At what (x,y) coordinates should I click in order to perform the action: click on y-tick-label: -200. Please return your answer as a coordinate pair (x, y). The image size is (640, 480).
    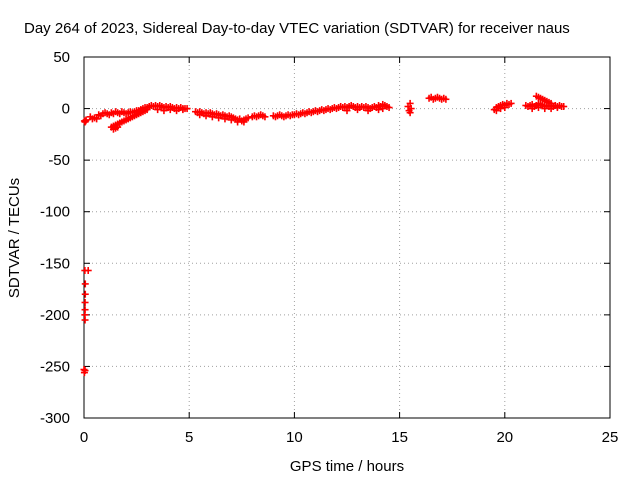
    Looking at the image, I should click on (55, 315).